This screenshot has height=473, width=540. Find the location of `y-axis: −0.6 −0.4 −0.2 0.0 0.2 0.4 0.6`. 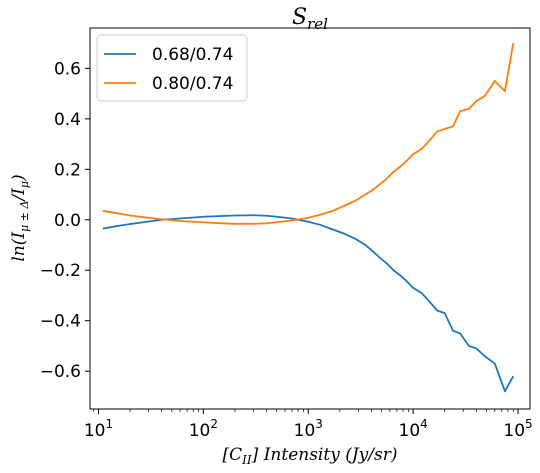

y-axis: −0.6 −0.4 −0.2 0.0 0.2 0.4 0.6 is located at coordinates (65, 220).